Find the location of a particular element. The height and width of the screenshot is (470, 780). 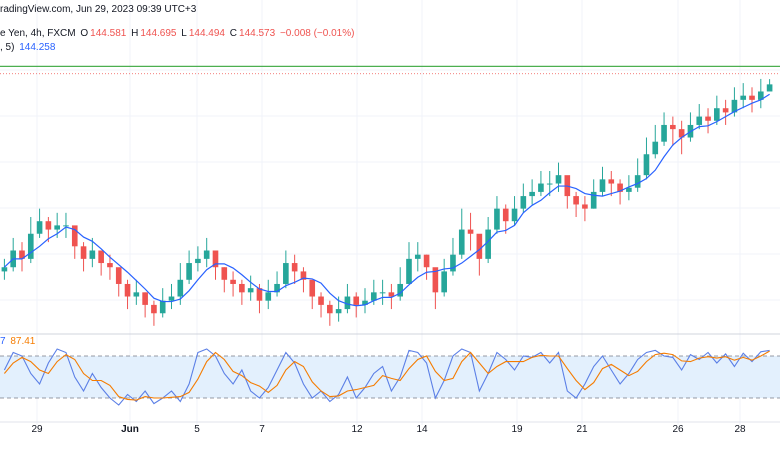

stoch-k-value: 7 is located at coordinates (3, 341).